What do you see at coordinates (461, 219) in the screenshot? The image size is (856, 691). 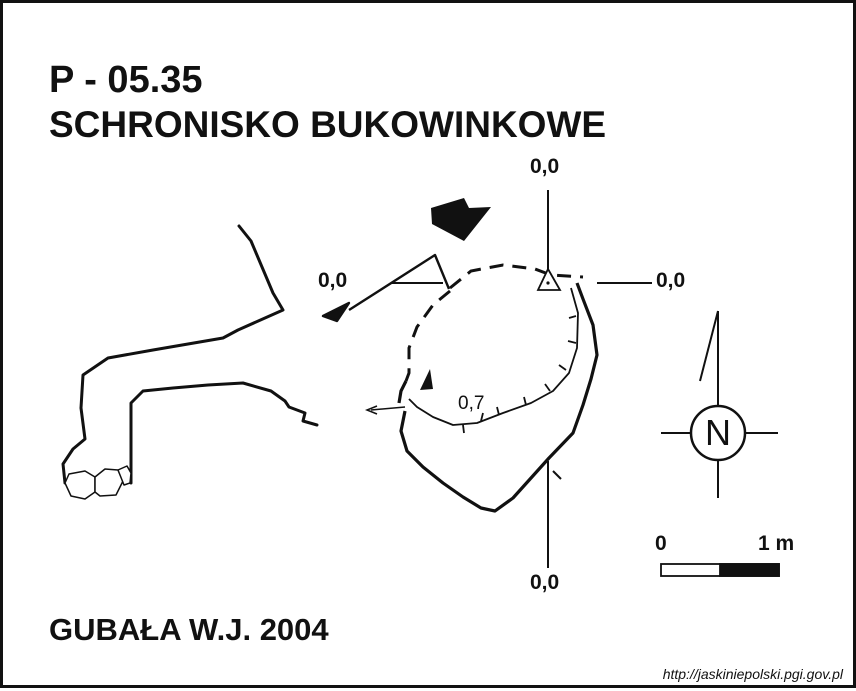 I see `entrance-arrow-icon` at bounding box center [461, 219].